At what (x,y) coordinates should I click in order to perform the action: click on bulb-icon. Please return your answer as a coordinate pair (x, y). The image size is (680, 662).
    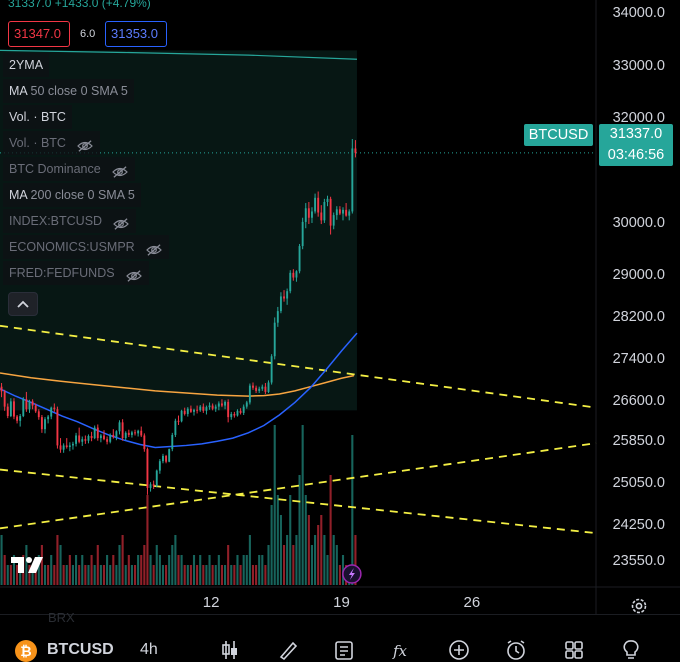
    Looking at the image, I should click on (631, 650).